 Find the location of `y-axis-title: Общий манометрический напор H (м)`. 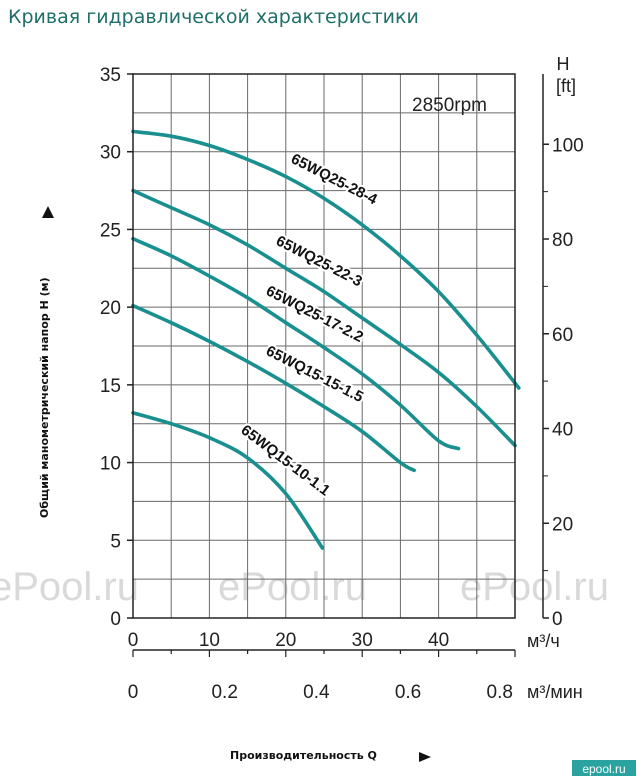

y-axis-title: Общий манометрический напор H (м) is located at coordinates (44, 397).